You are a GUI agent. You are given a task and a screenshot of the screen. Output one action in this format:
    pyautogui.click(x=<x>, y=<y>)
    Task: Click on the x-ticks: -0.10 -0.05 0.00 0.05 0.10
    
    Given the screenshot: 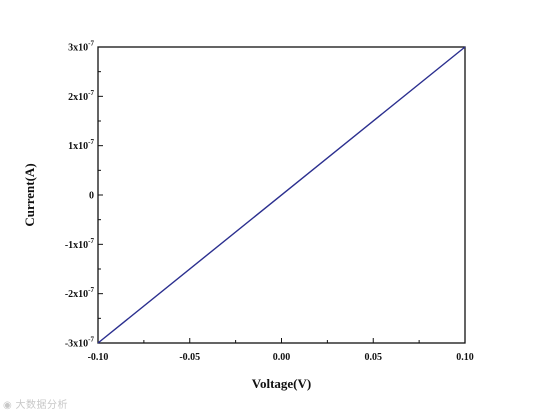 What is the action you would take?
    pyautogui.click(x=281, y=350)
    